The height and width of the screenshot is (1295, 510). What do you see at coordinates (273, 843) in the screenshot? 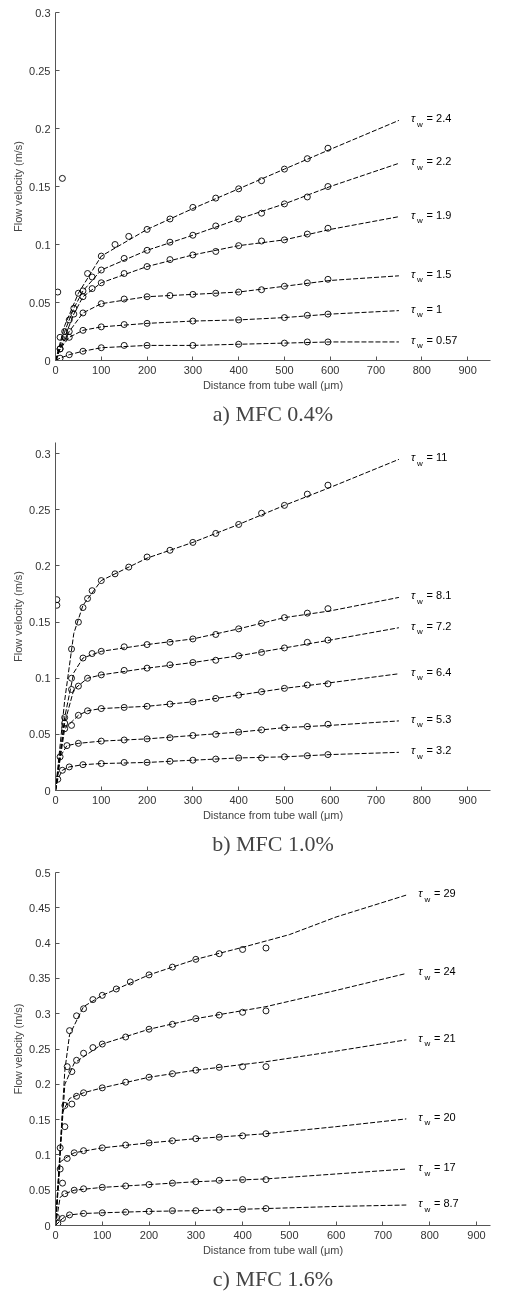
I see `text: b) MFC 1.0%` at bounding box center [273, 843].